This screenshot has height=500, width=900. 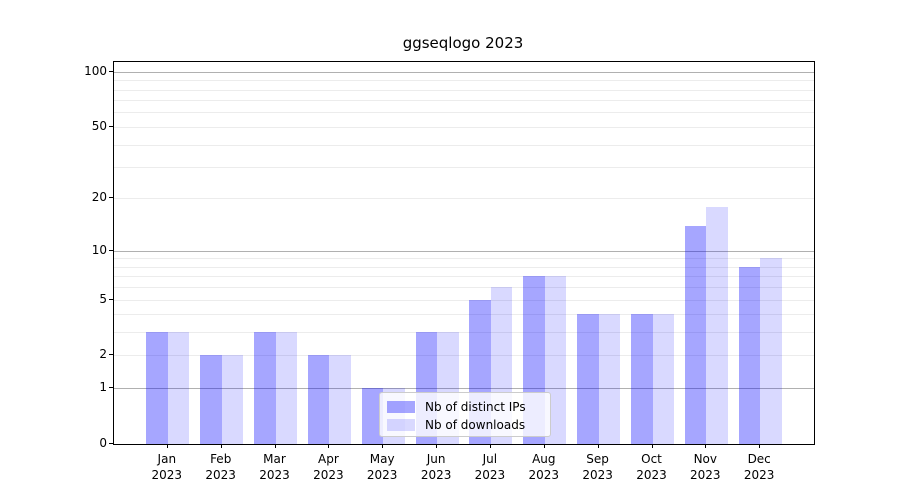 What do you see at coordinates (103, 387) in the screenshot?
I see `y-tick-label: 1` at bounding box center [103, 387].